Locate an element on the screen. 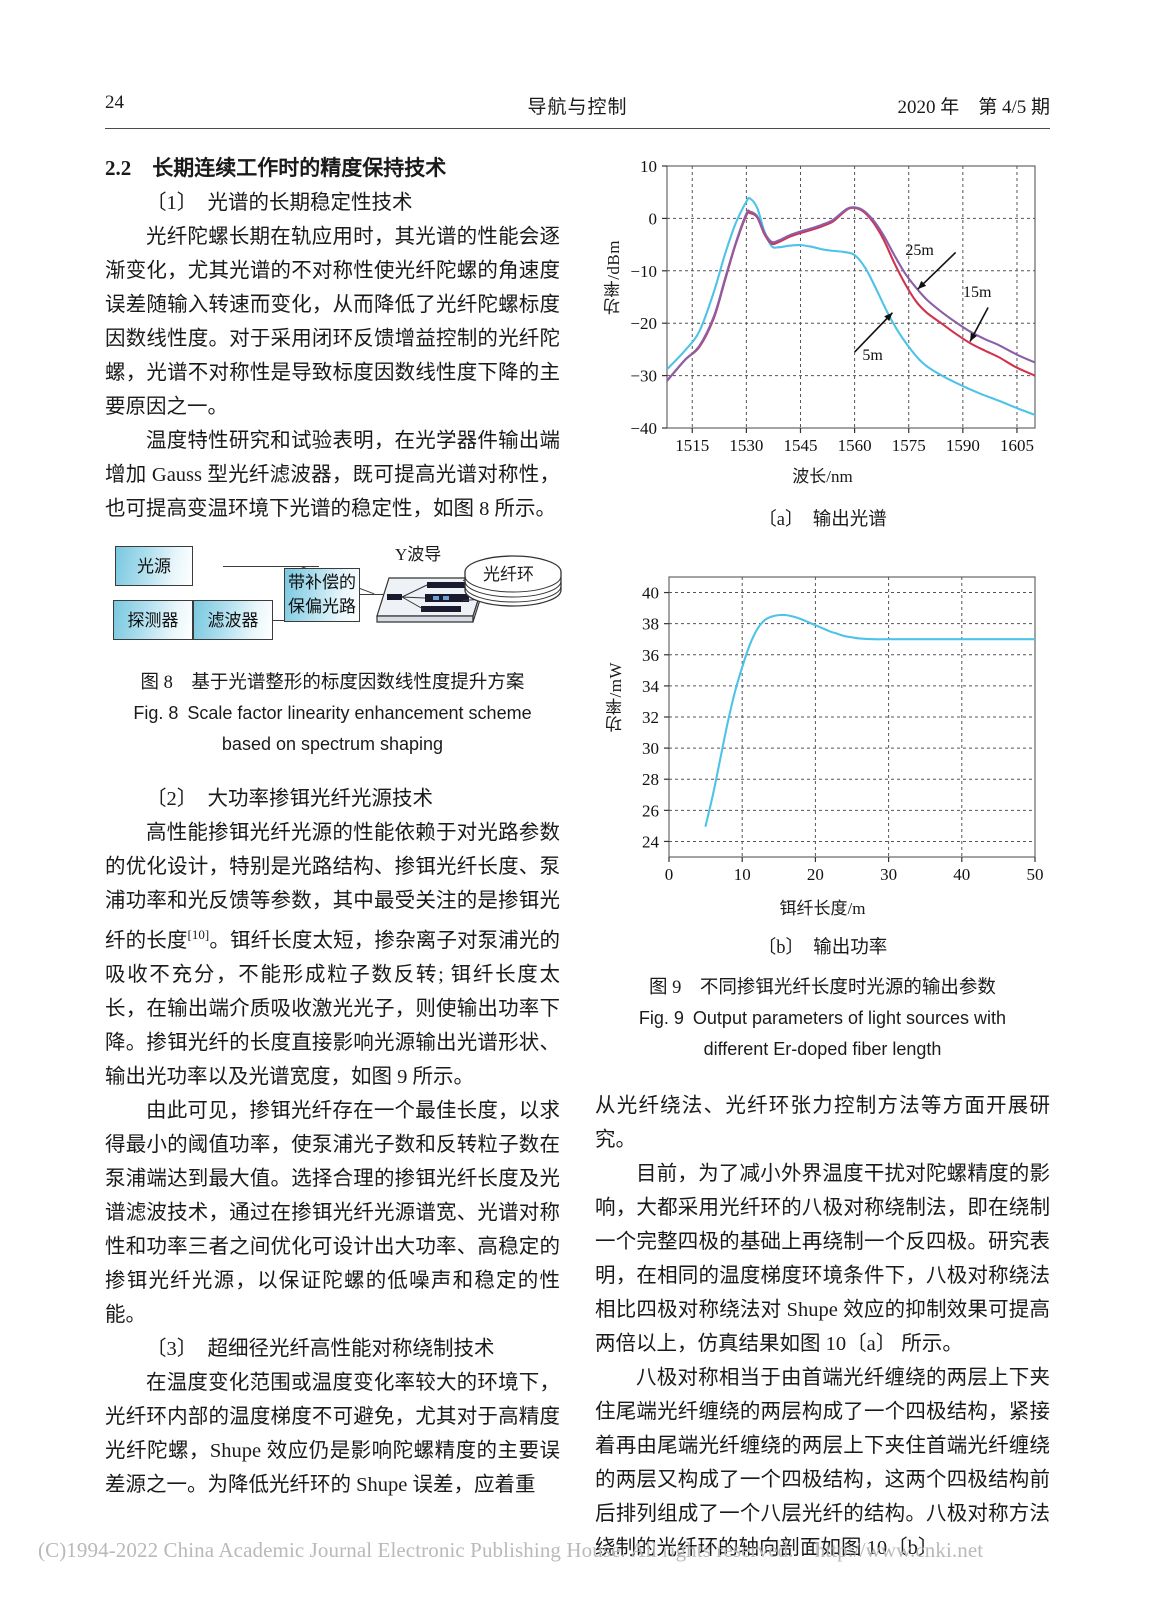 Image resolution: width=1159 pixels, height=1600 pixels. right-paragraph-1: 从光纤绕法、光纤环张力控制方法等方面开展研究。 is located at coordinates (822, 1123).